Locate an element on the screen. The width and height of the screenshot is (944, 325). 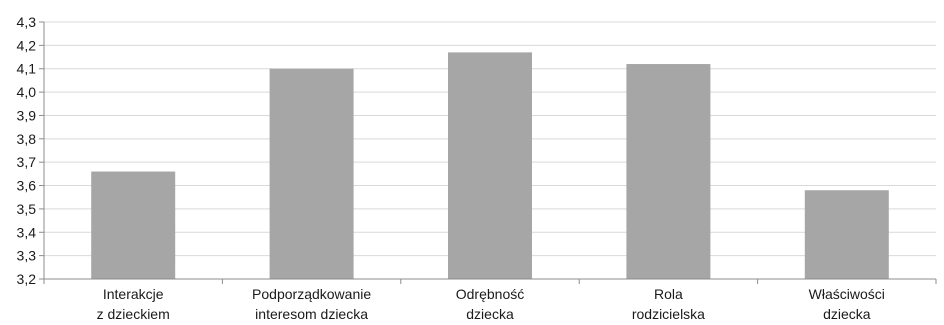
x-tick-label: Interakcje is located at coordinates (133, 294).